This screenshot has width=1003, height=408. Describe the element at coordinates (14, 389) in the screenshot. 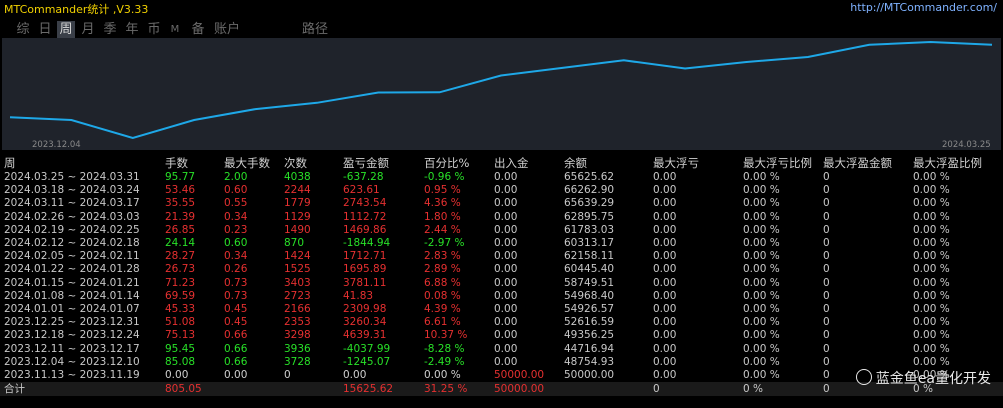

I see `total-week: 合计` at that location.